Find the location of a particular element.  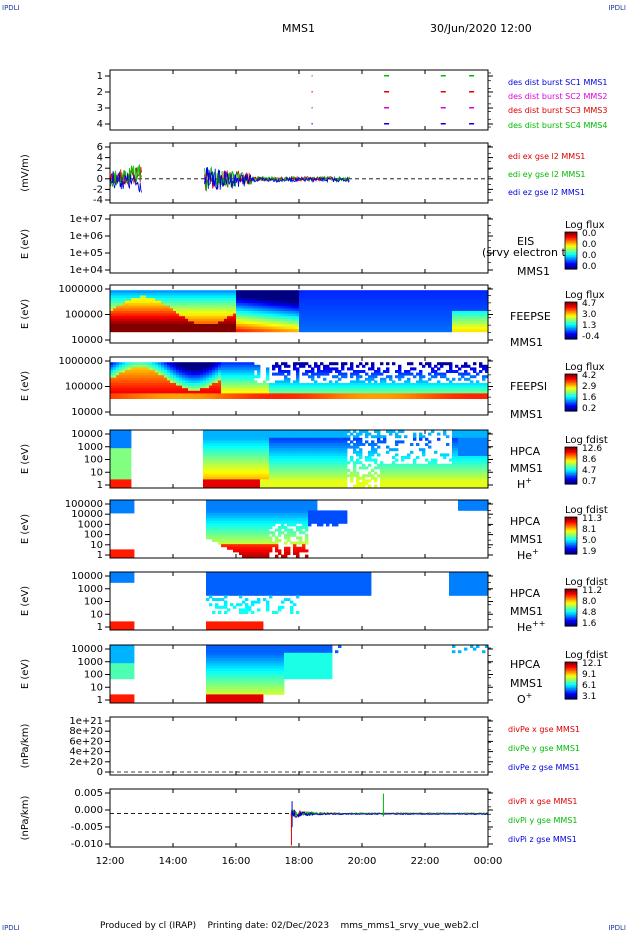

y-tick-label: 1000000 is located at coordinates (80, 361).